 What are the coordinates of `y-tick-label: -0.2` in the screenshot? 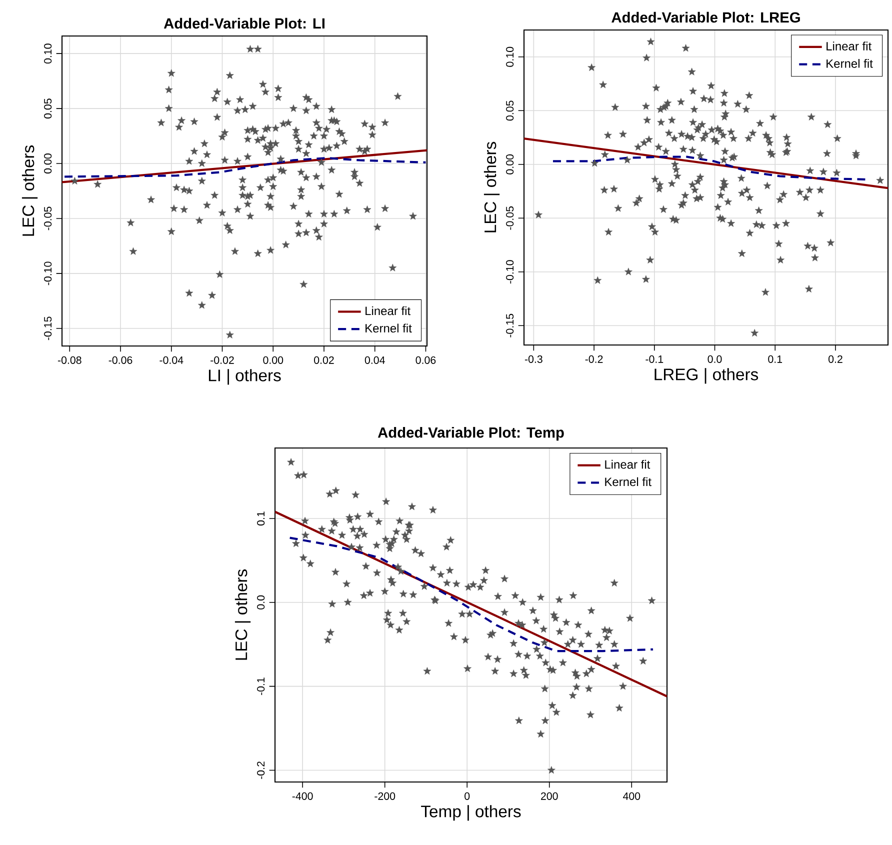 It's located at (261, 770).